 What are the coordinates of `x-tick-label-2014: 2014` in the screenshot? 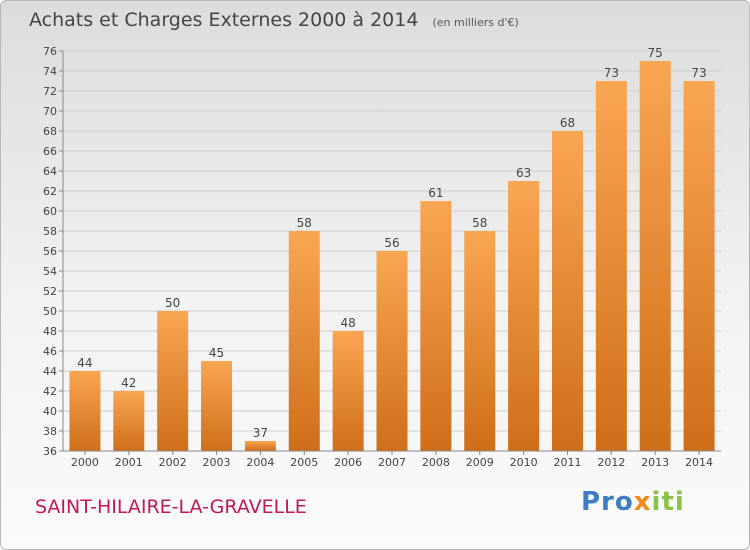 It's located at (699, 462).